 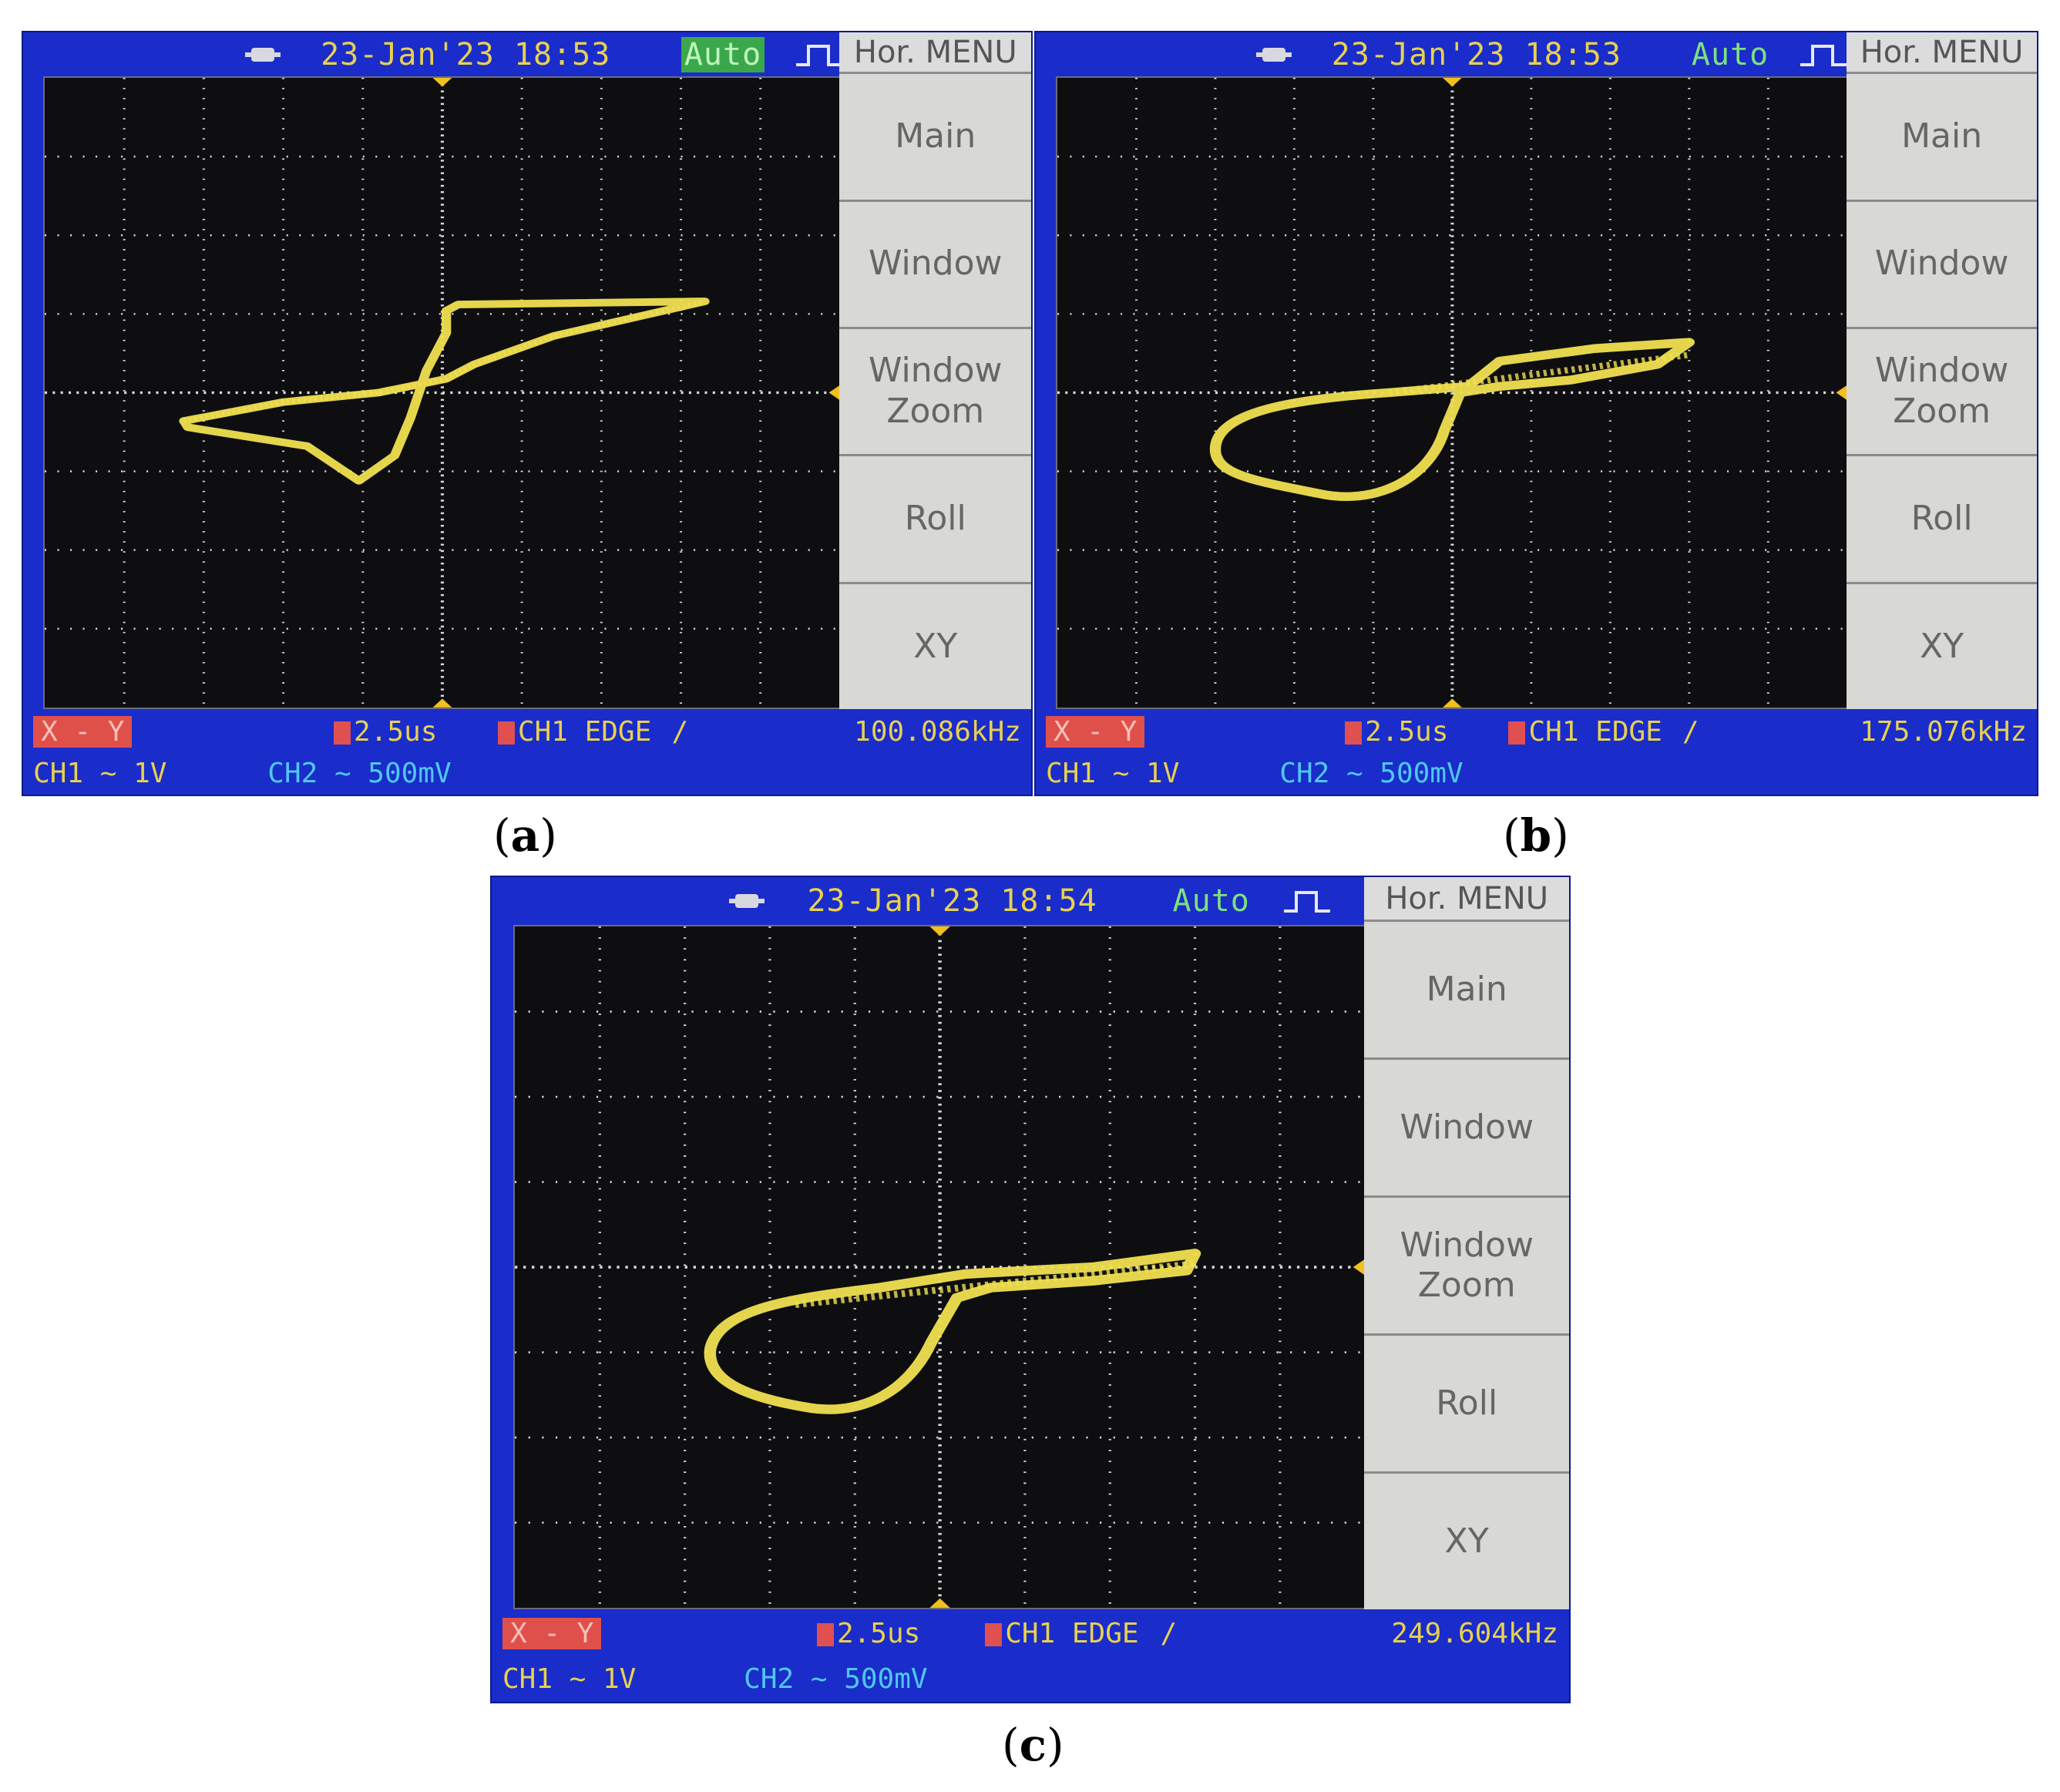 What do you see at coordinates (1944, 732) in the screenshot?
I see `frequency-readout: 175.076kHz` at bounding box center [1944, 732].